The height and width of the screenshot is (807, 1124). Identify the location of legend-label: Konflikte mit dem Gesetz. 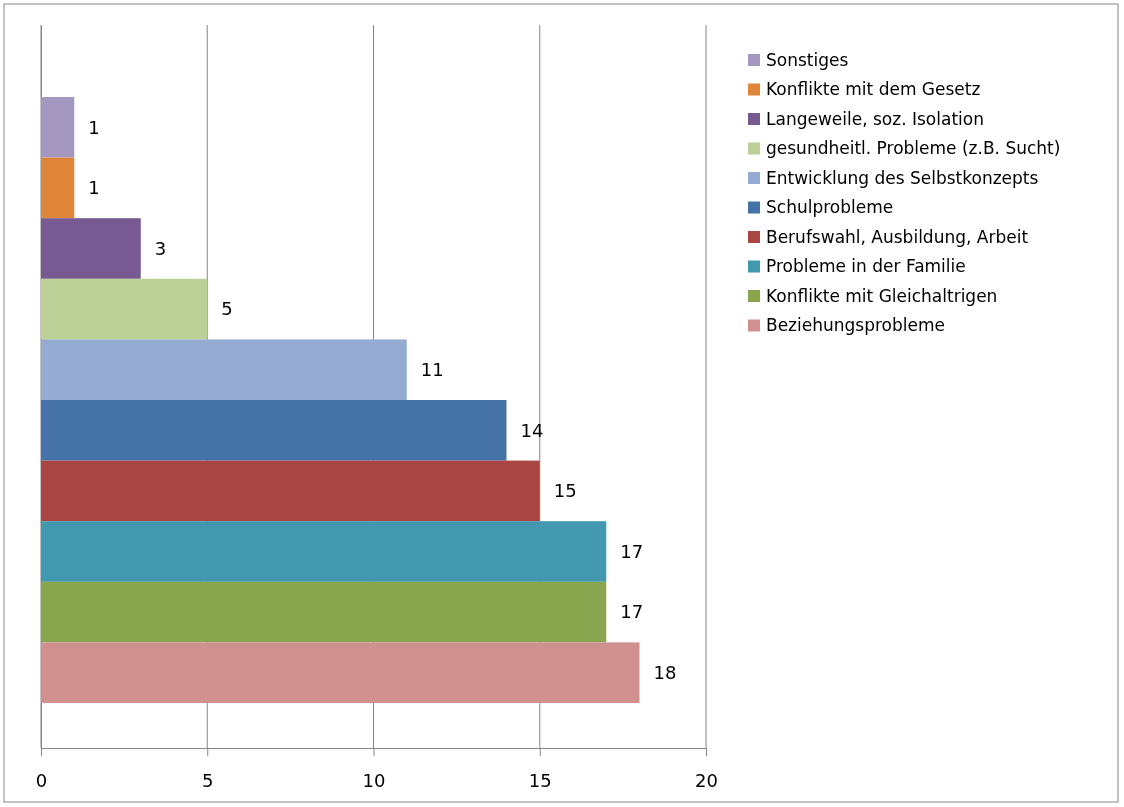
(873, 89).